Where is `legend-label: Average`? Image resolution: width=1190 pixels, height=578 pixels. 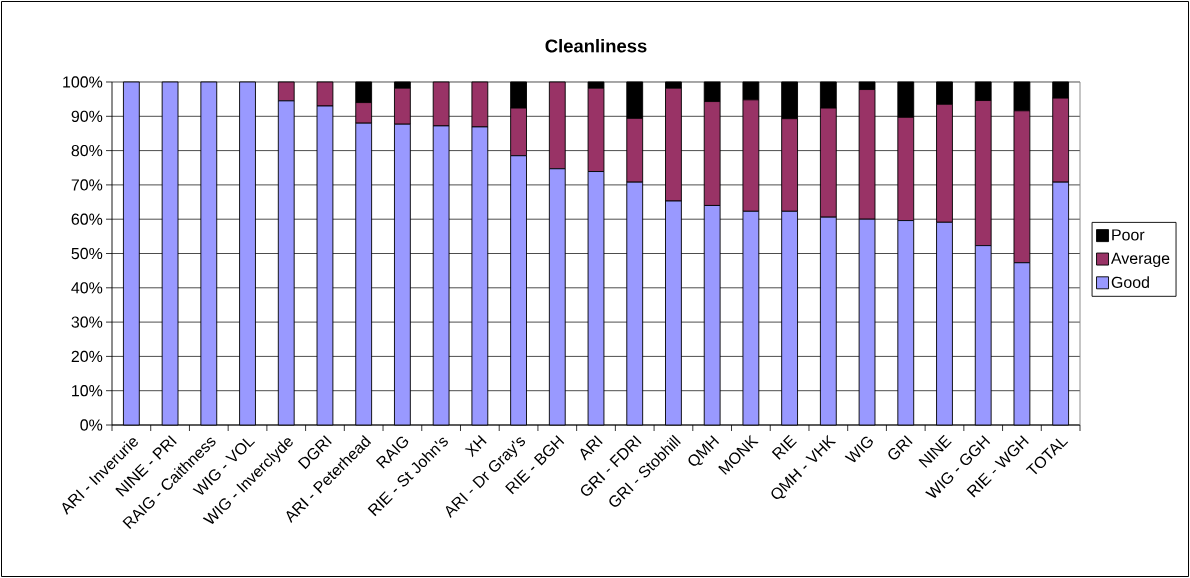
legend-label: Average is located at coordinates (1140, 260).